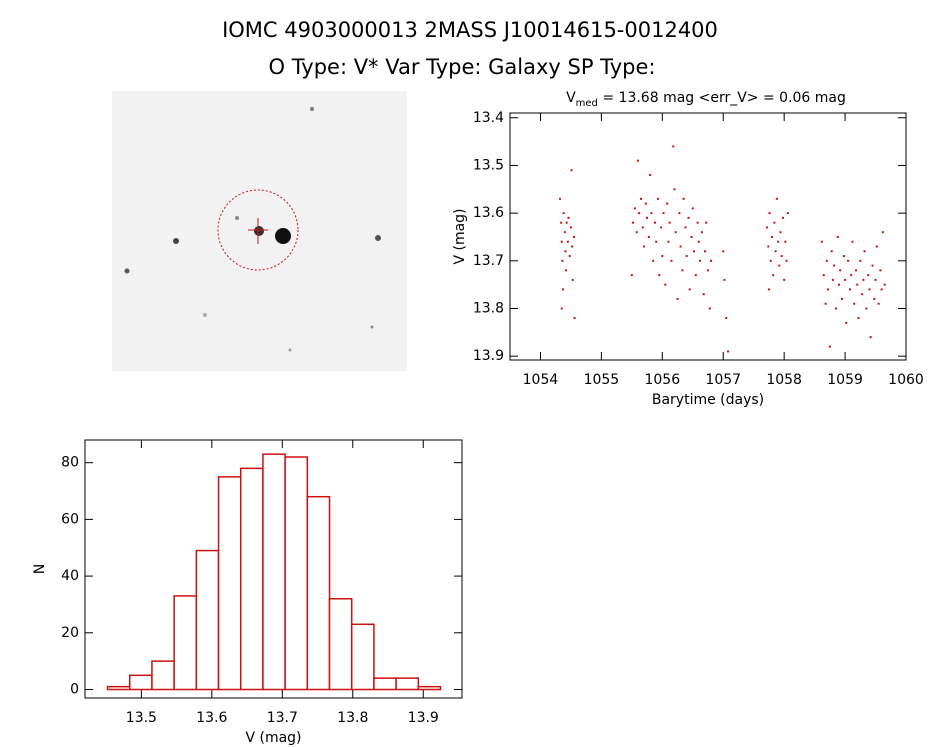 The width and height of the screenshot is (944, 747). What do you see at coordinates (488, 118) in the screenshot?
I see `y-tick-label: 13.4` at bounding box center [488, 118].